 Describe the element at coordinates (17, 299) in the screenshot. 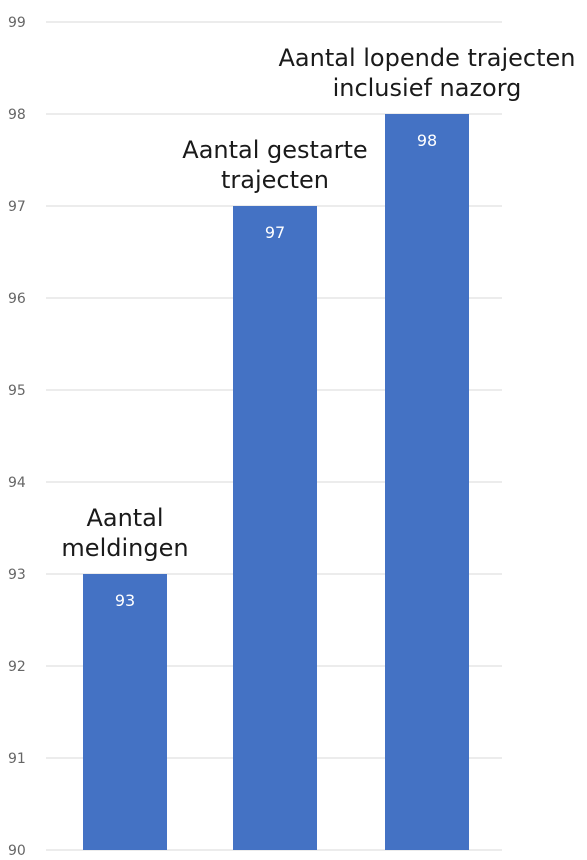

I see `y-tick-label: 96` at that location.